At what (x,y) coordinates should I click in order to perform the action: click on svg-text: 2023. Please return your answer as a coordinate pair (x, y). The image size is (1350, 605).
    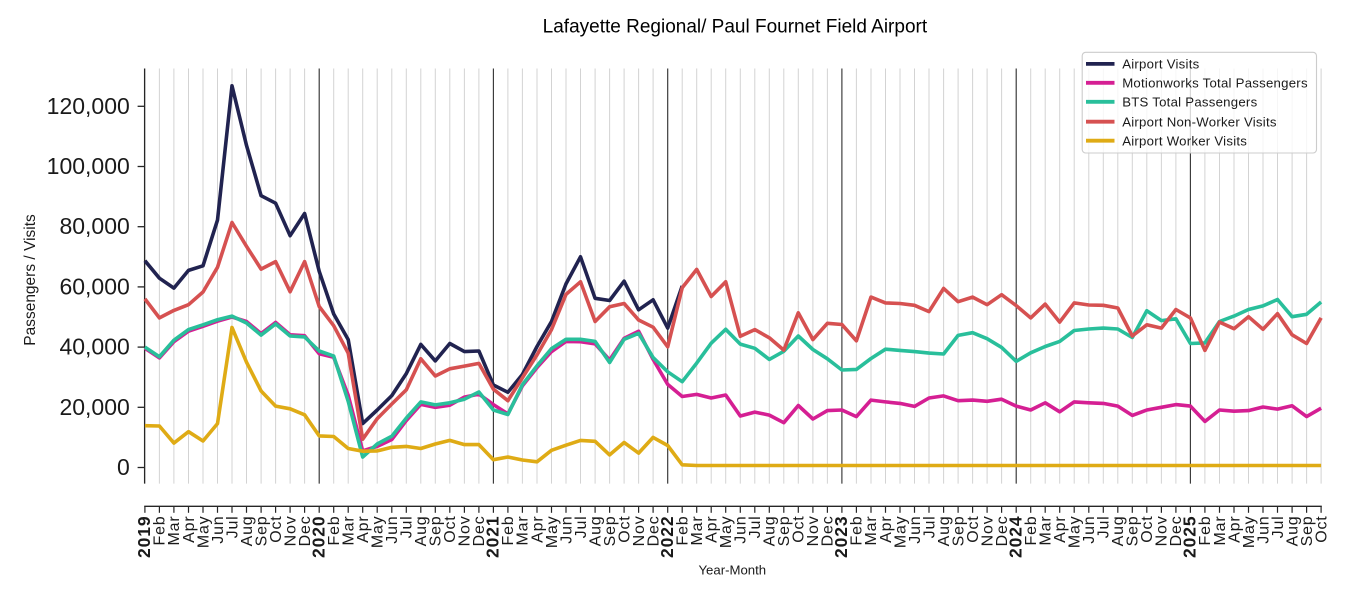
    Looking at the image, I should click on (841, 537).